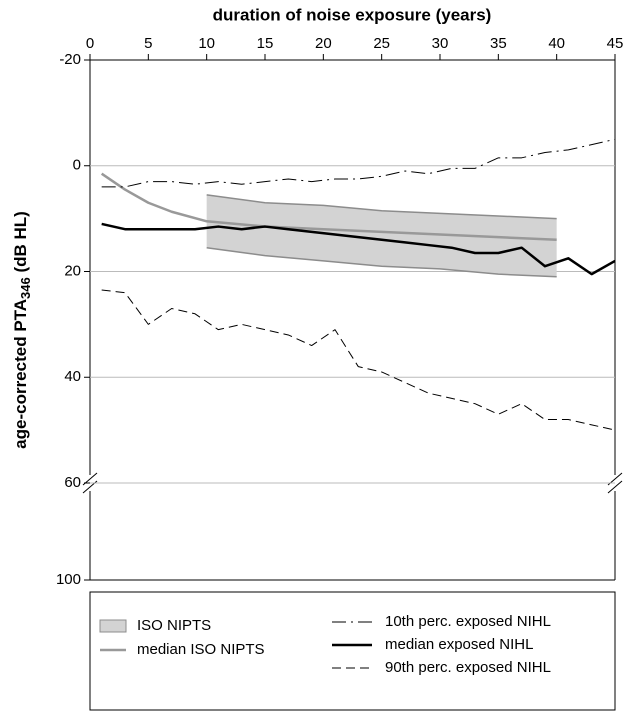  I want to click on legend-box, so click(352, 651).